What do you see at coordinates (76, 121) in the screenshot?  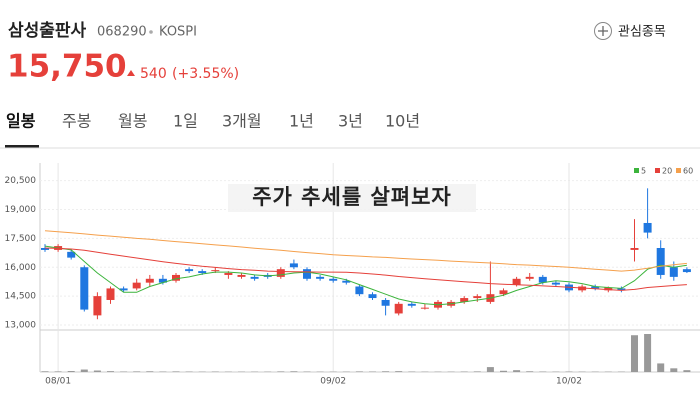 I see `tab: 주봉` at bounding box center [76, 121].